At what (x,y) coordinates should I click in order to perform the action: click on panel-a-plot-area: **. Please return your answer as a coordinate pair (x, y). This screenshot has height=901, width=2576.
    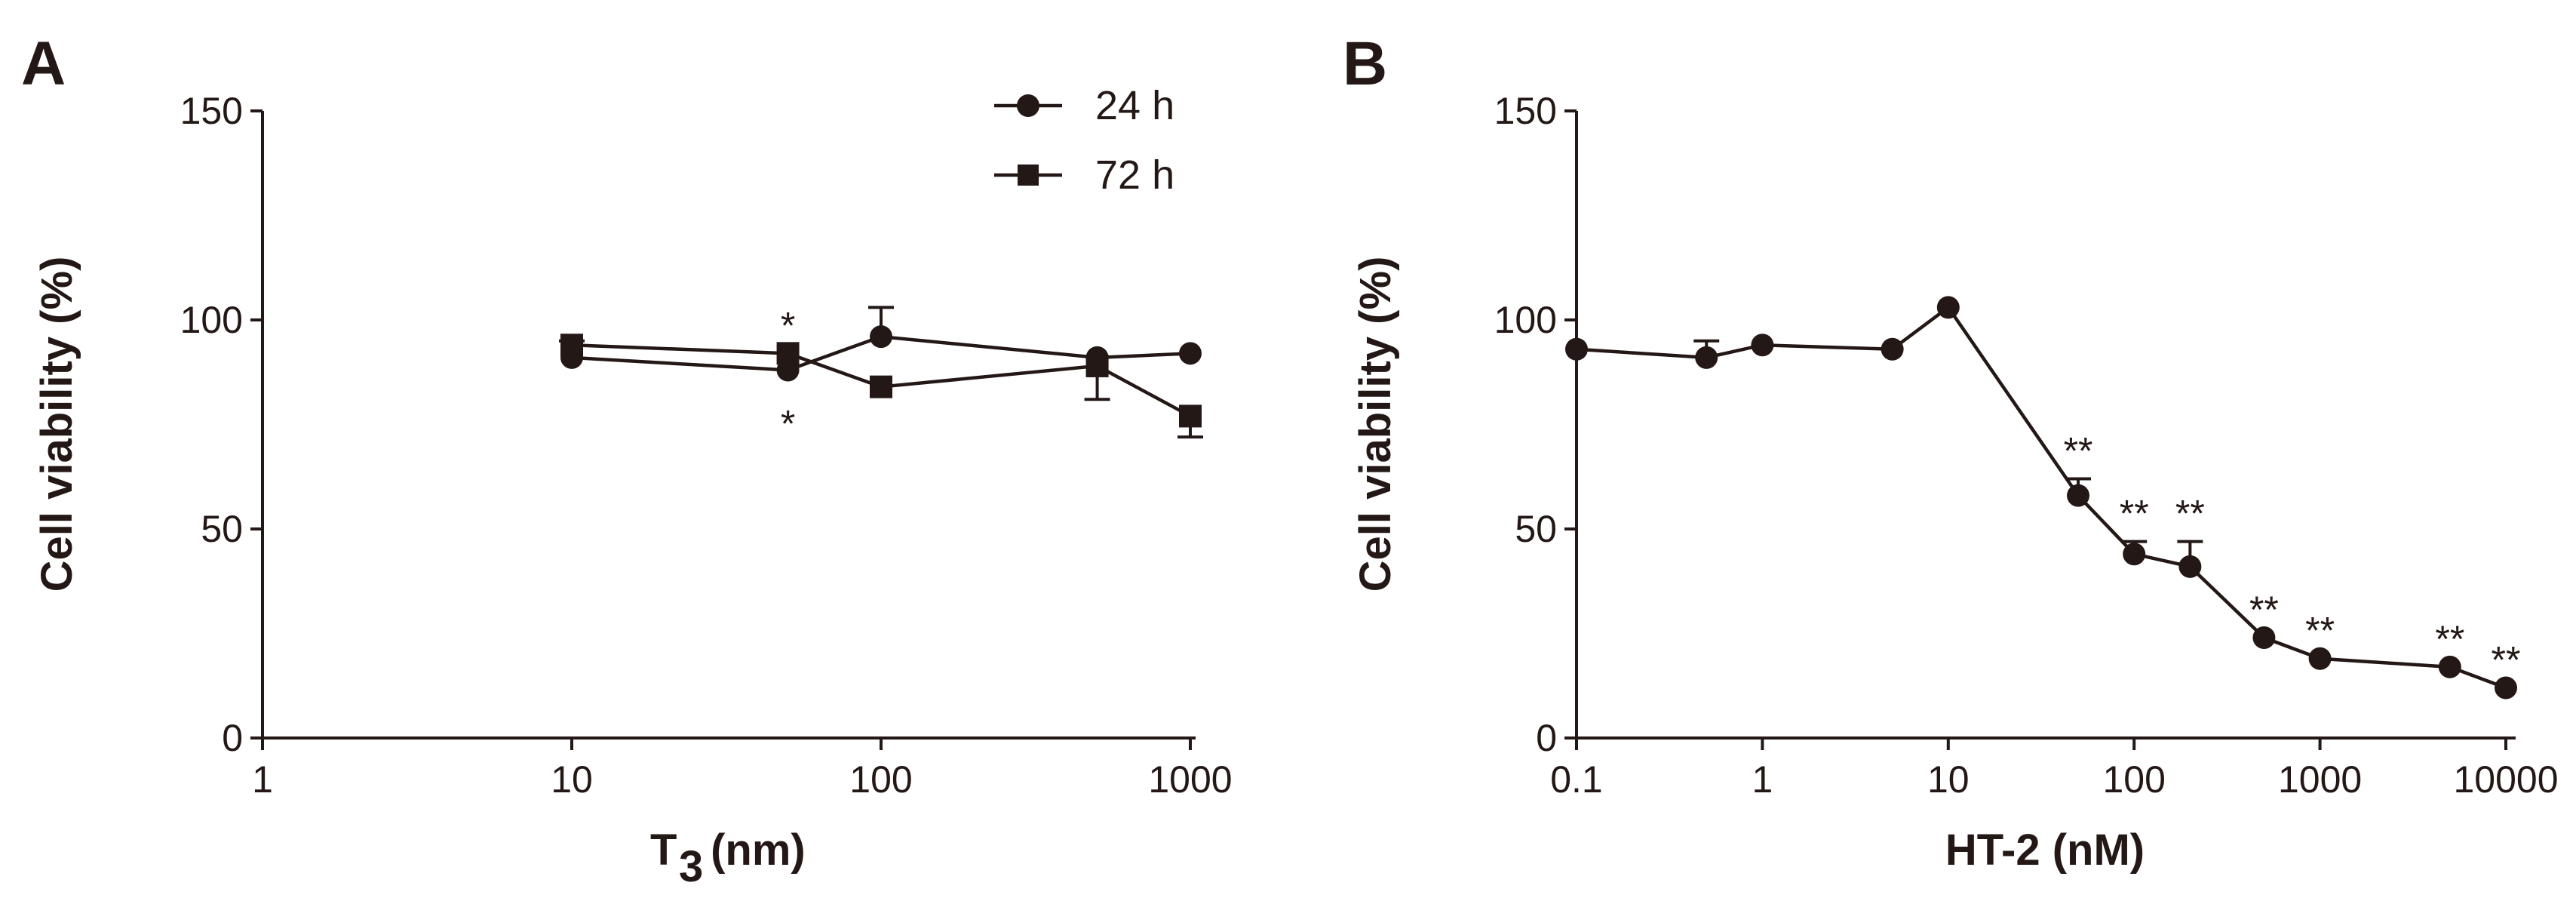
    Looking at the image, I should click on (881, 374).